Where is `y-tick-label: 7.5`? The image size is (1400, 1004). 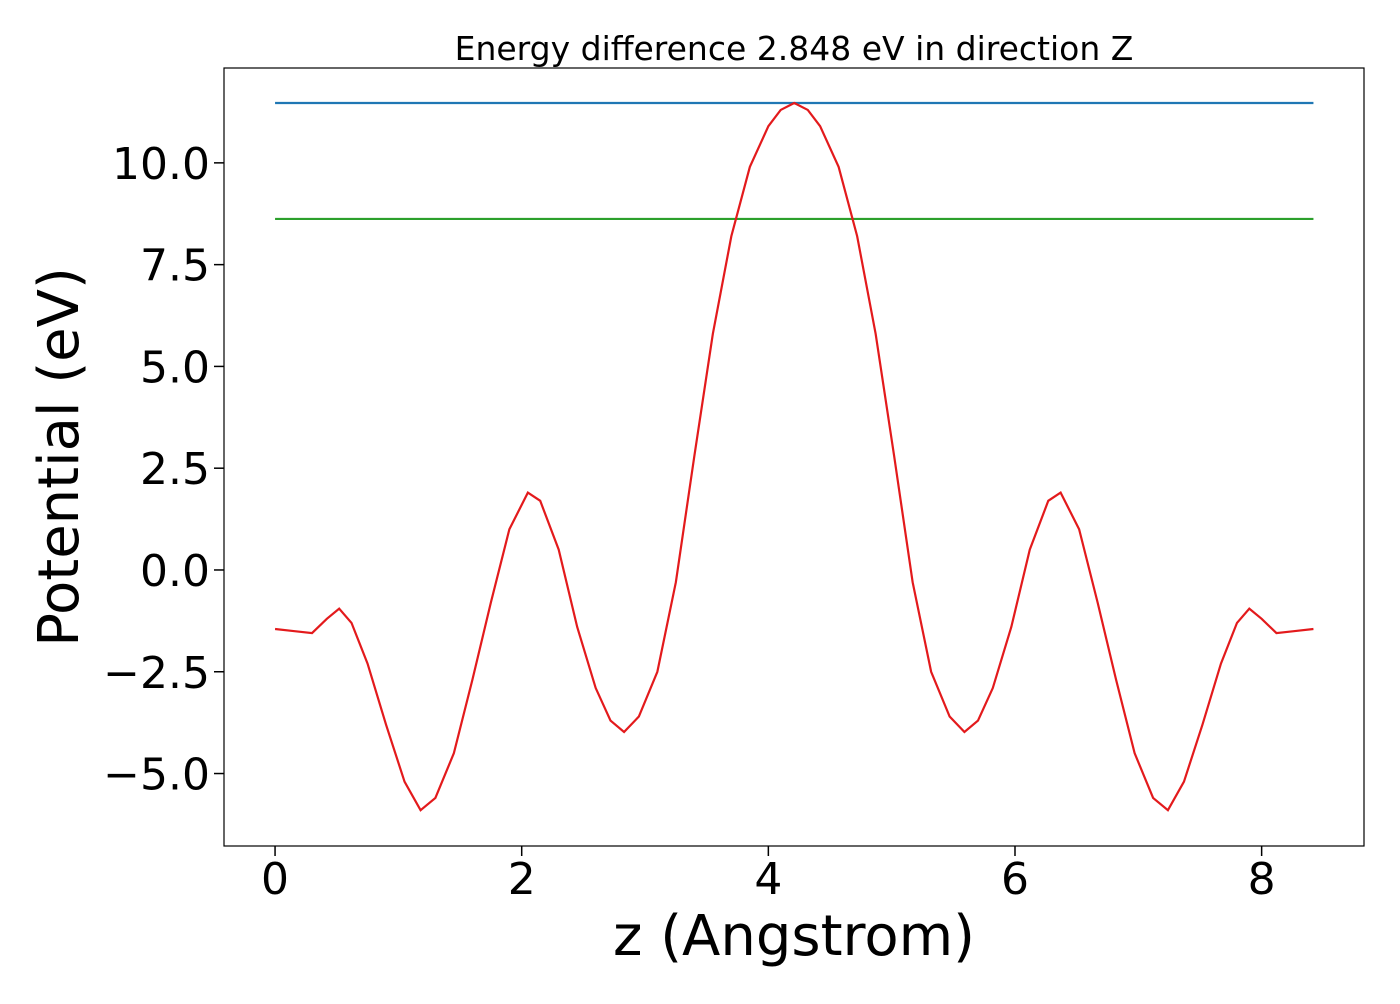
y-tick-label: 7.5 is located at coordinates (175, 266).